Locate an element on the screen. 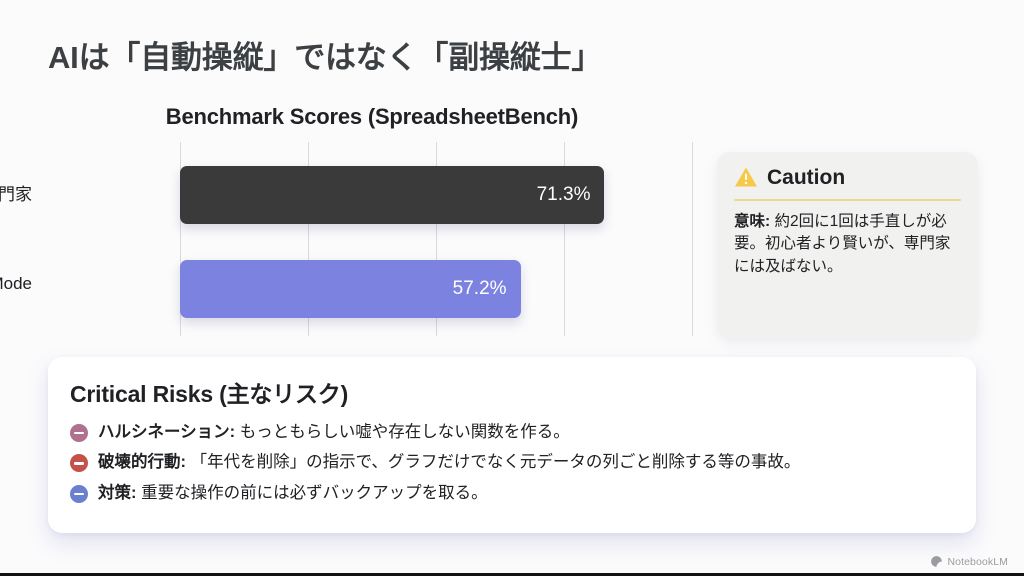  risk-desc-0: もっともらしい嘘や存在しない関数を作る。 is located at coordinates (402, 432).